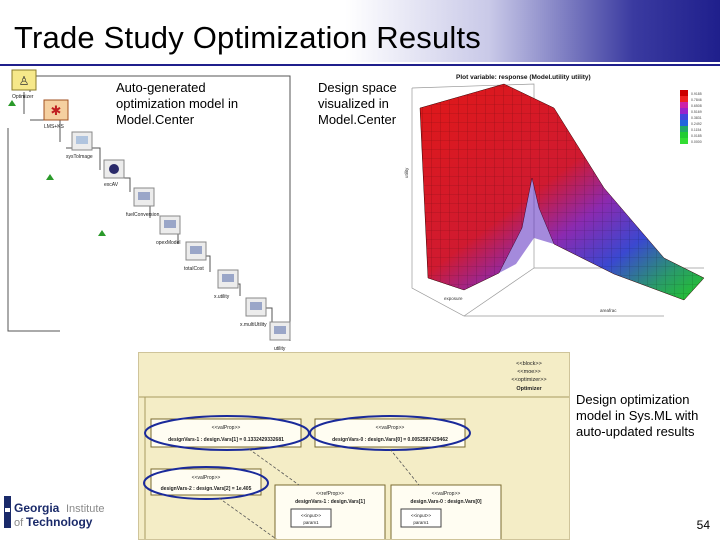 The width and height of the screenshot is (720, 540). What do you see at coordinates (253, 312) in the screenshot?
I see `mc-node-xmultiutility: x.multiUtility` at bounding box center [253, 312].